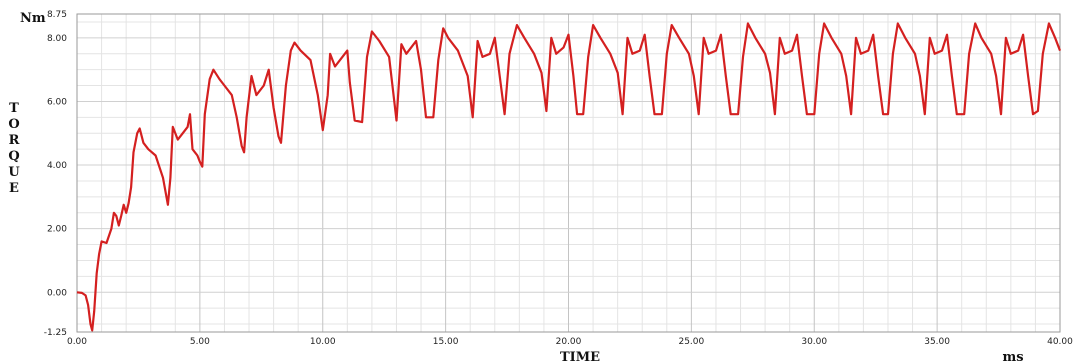 The height and width of the screenshot is (364, 1075). What do you see at coordinates (77, 342) in the screenshot?
I see `x-tick-label: 0.00` at bounding box center [77, 342].